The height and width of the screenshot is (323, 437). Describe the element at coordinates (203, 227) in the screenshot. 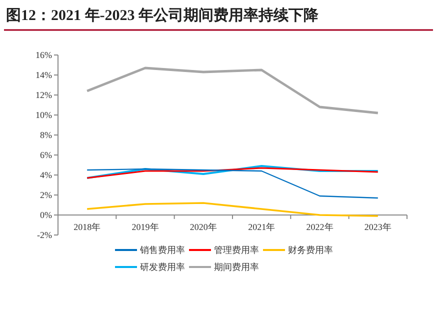

I see `x-tick-label: 2020年` at that location.